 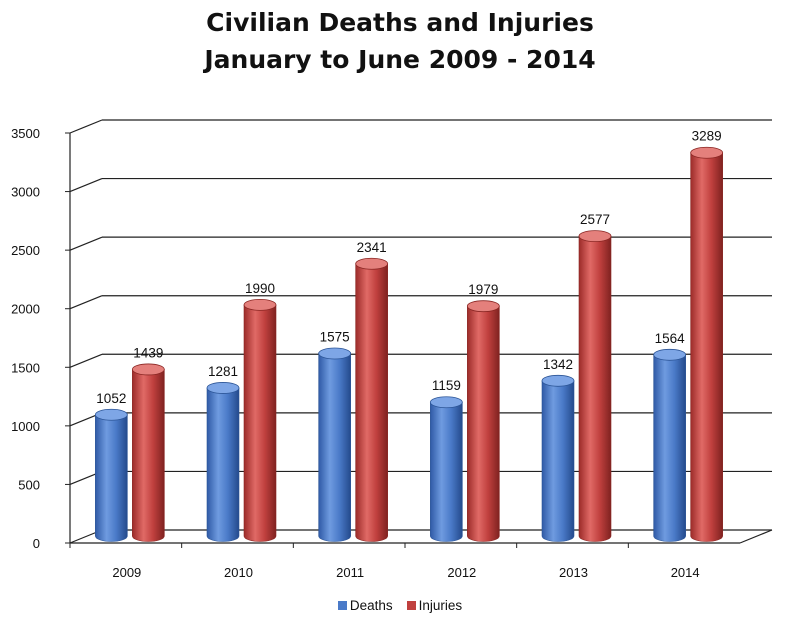 What do you see at coordinates (25, 133) in the screenshot?
I see `y-tick-label: 3500` at bounding box center [25, 133].